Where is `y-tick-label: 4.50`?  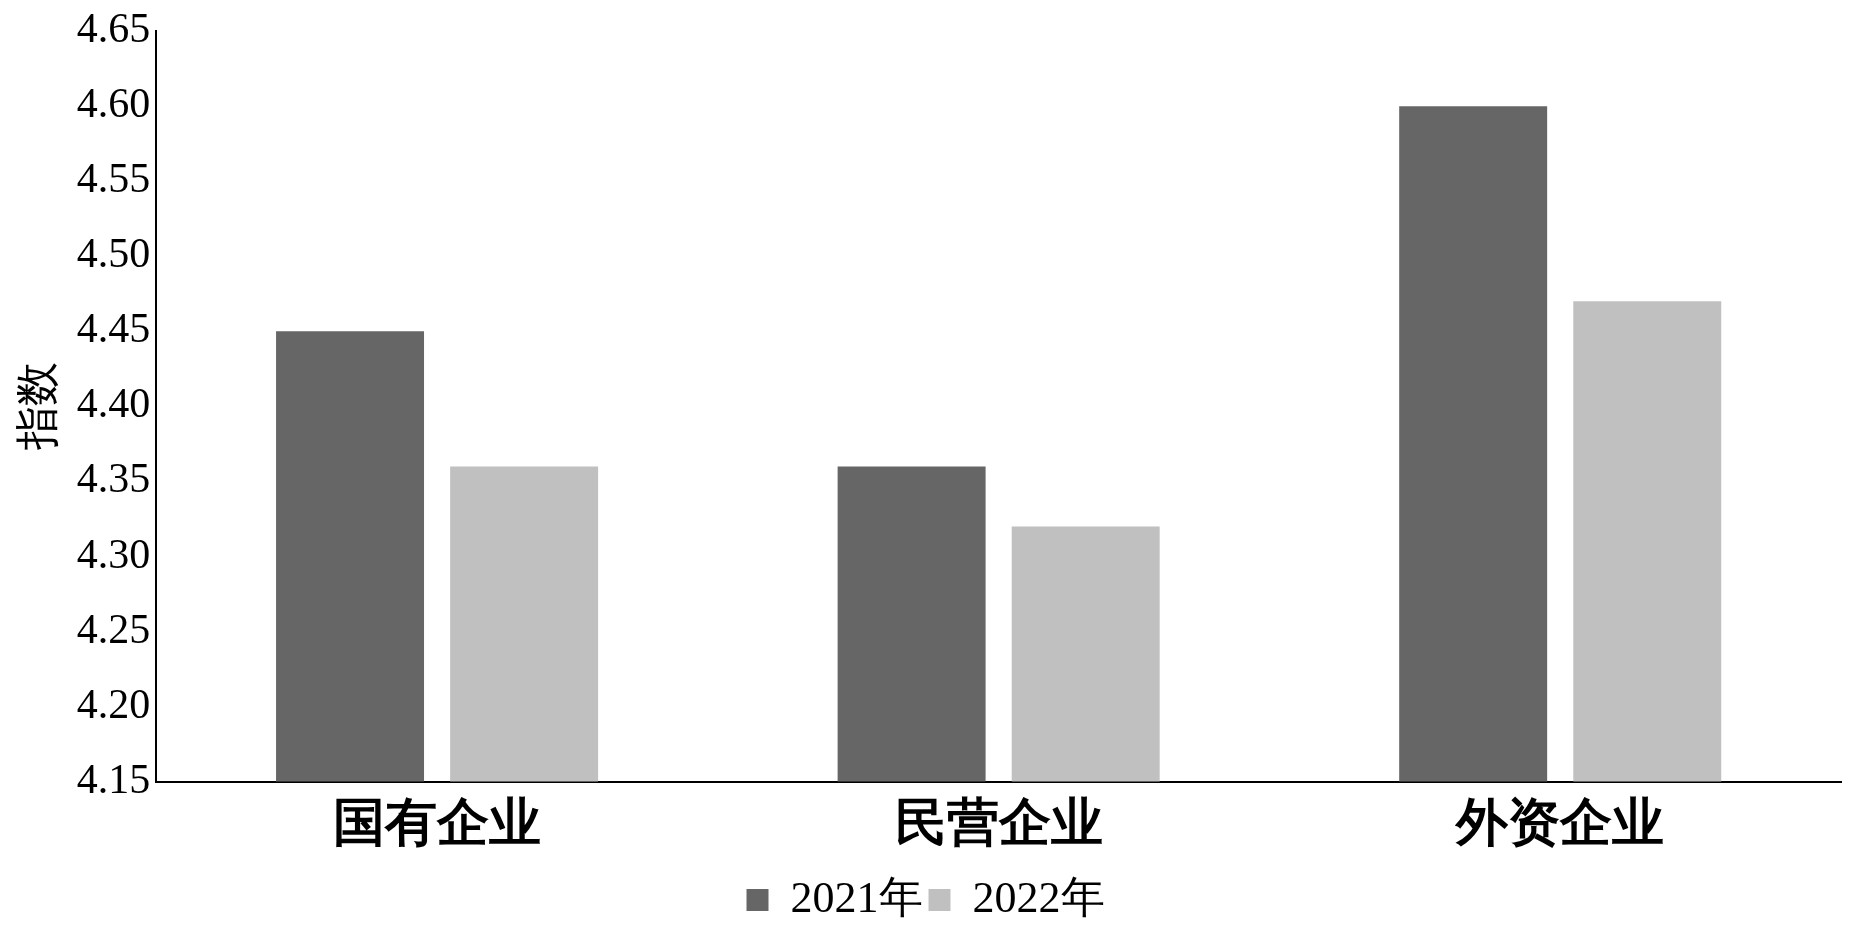 y-tick-label: 4.50 is located at coordinates (113, 253).